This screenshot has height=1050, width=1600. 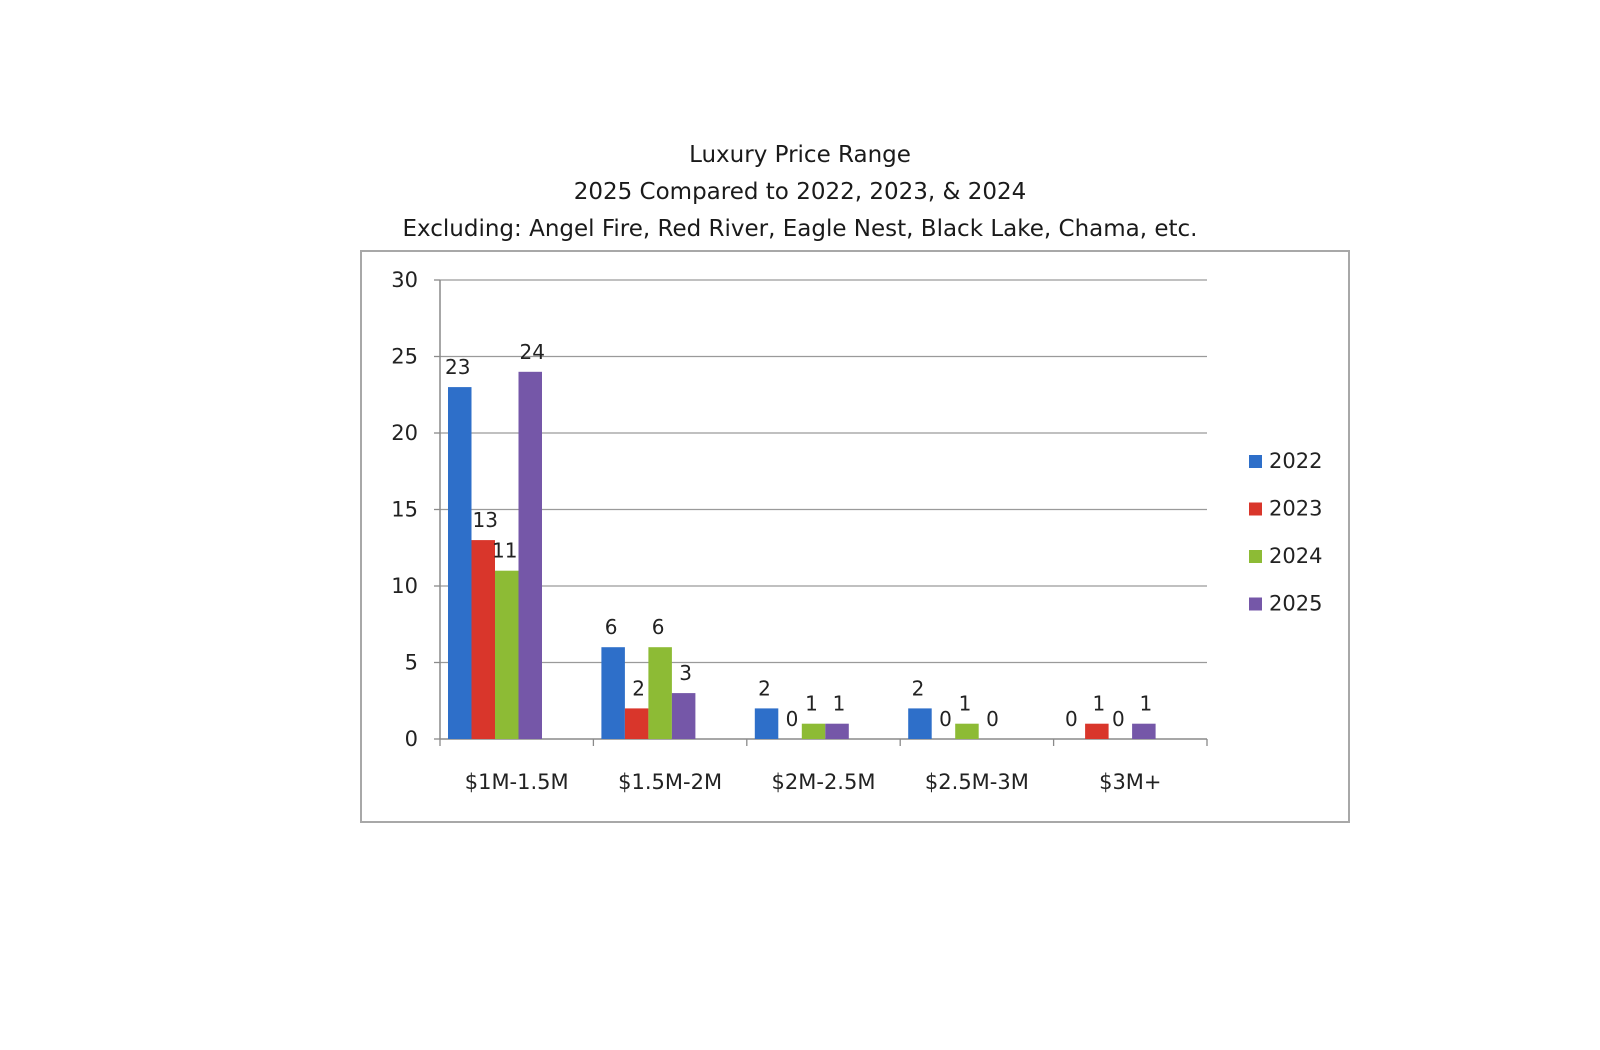 What do you see at coordinates (1255, 509) in the screenshot?
I see `legend-swatch-2023` at bounding box center [1255, 509].